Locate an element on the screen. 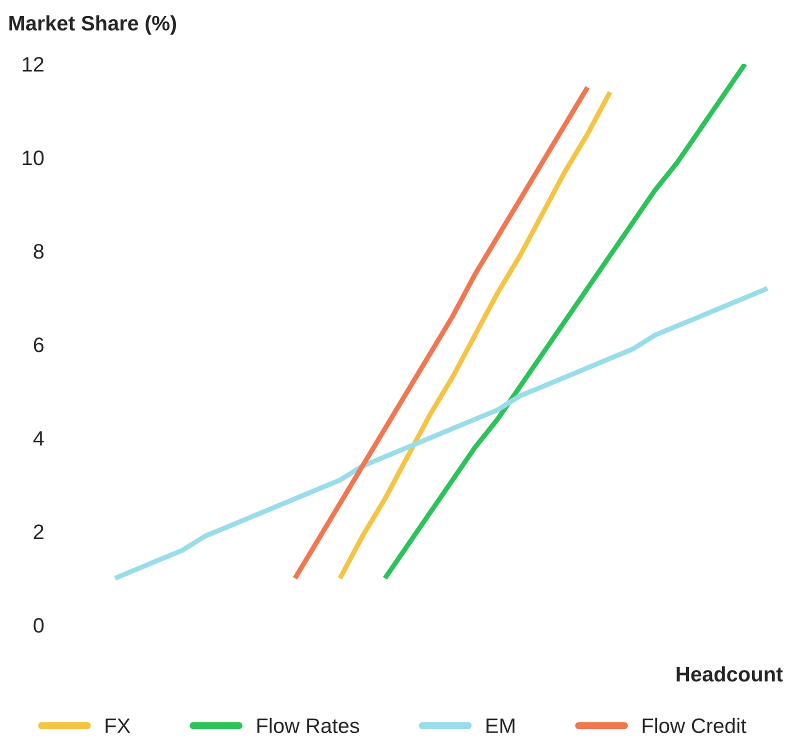  y-tick-label: 4 is located at coordinates (38, 438).